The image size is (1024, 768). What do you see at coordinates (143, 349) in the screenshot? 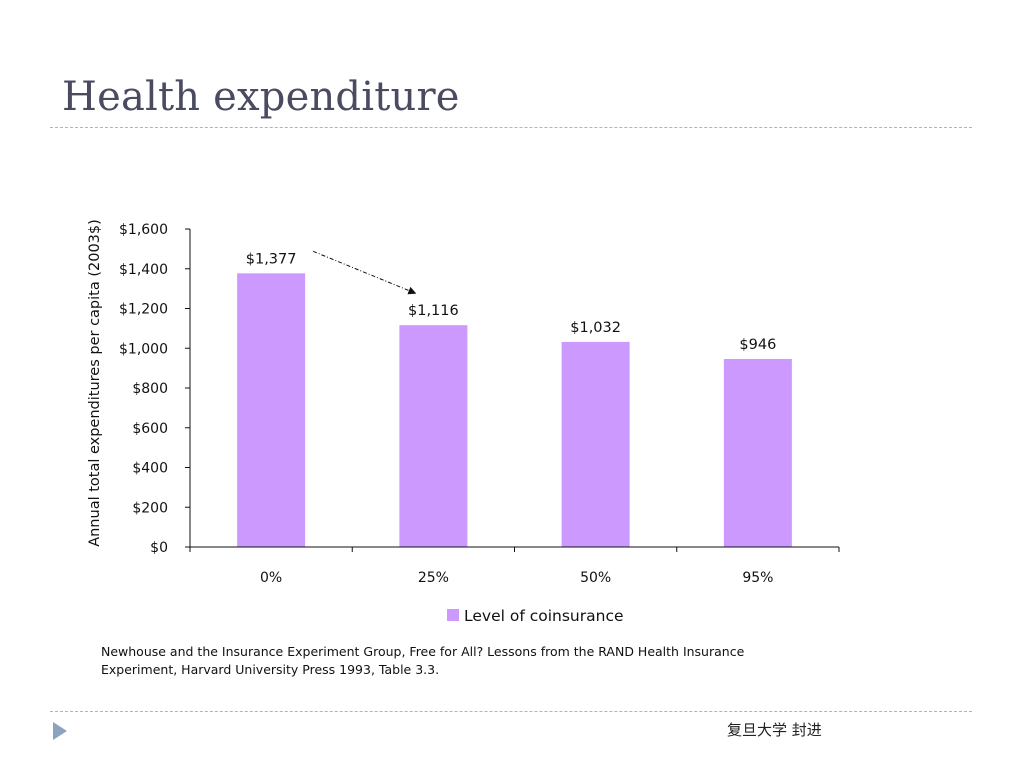
I see `y-tick-label: $1,000` at bounding box center [143, 349].